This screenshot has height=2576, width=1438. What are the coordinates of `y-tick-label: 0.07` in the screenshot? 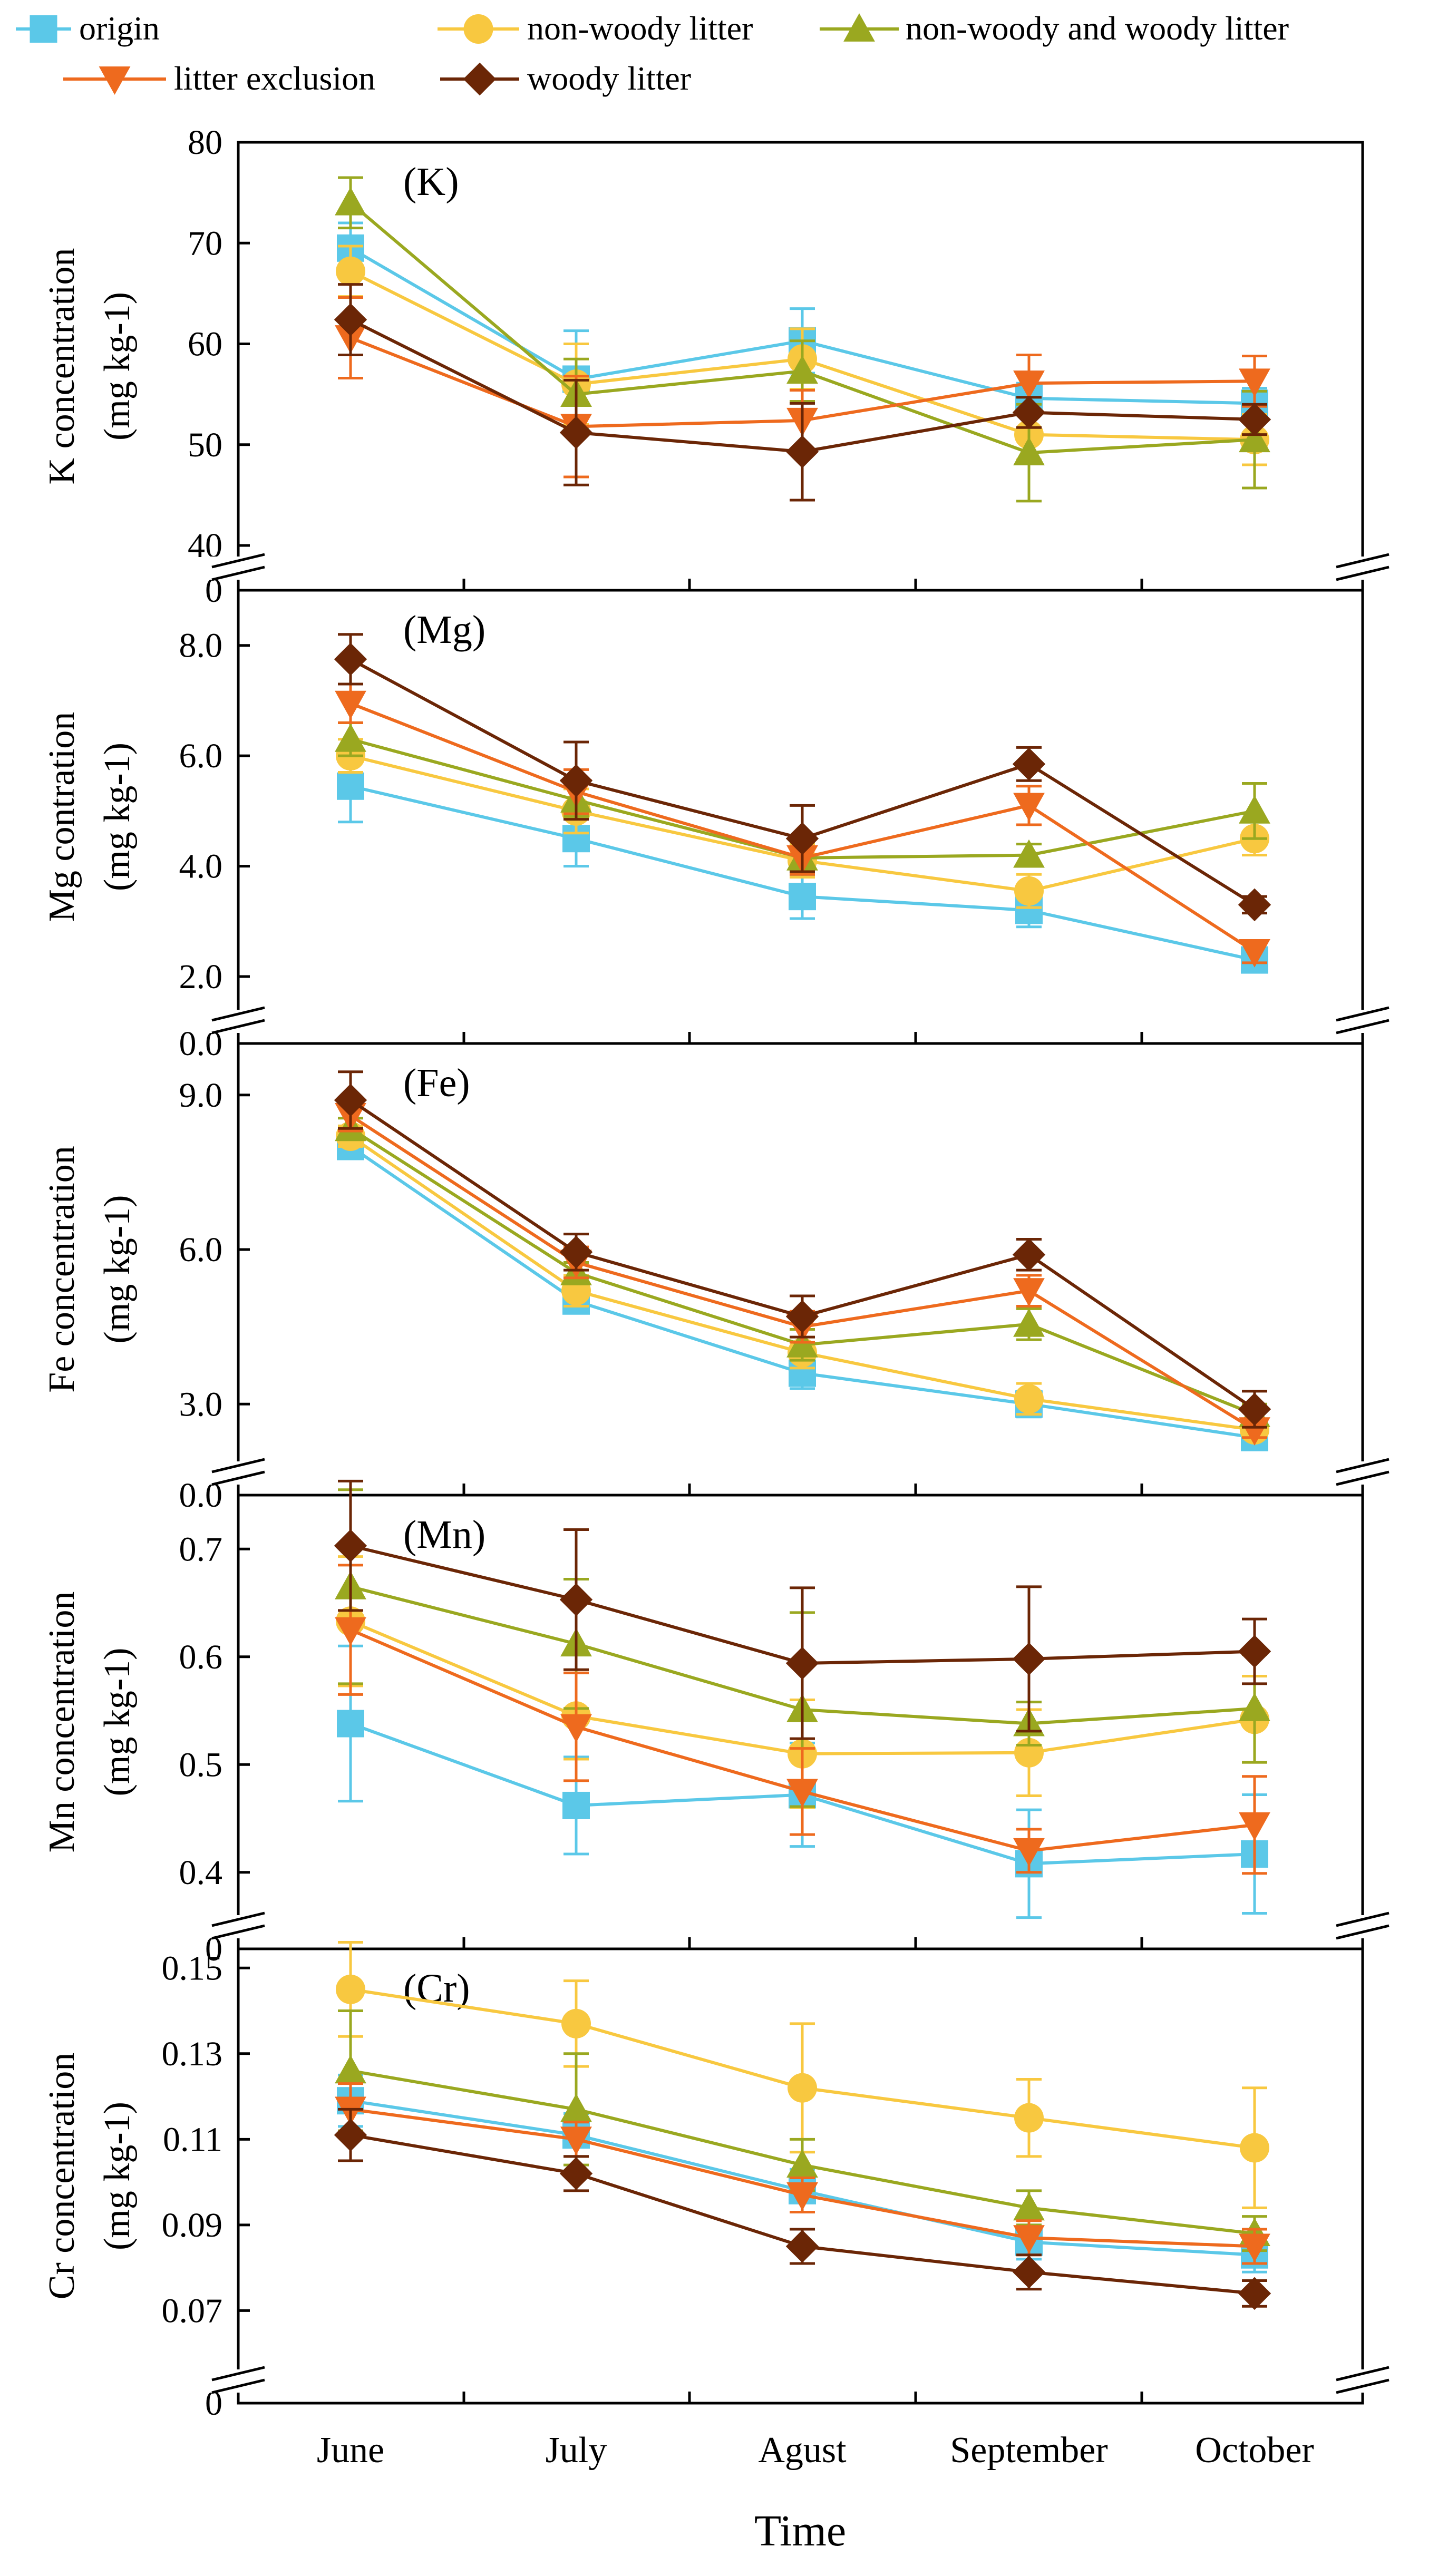 It's located at (192, 2310).